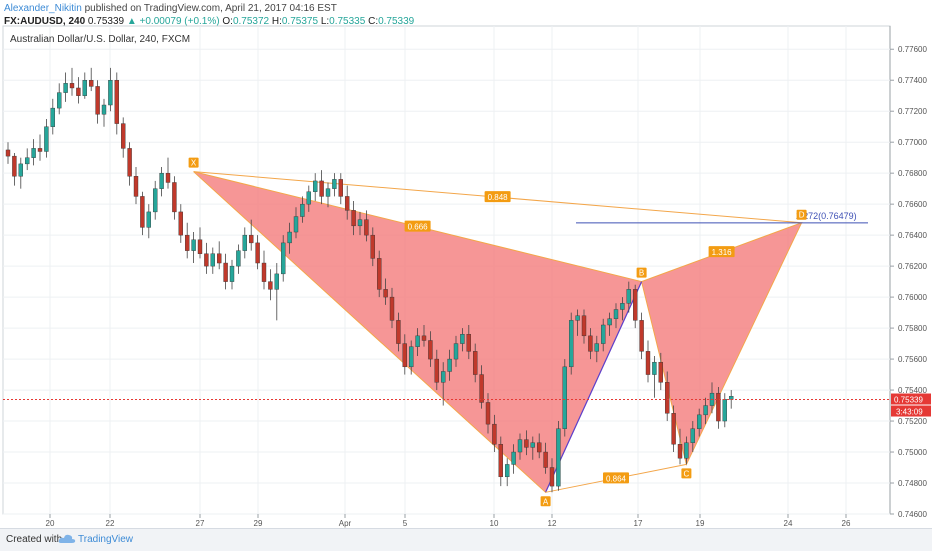 Image resolution: width=932 pixels, height=551 pixels. I want to click on close-label: C:, so click(373, 21).